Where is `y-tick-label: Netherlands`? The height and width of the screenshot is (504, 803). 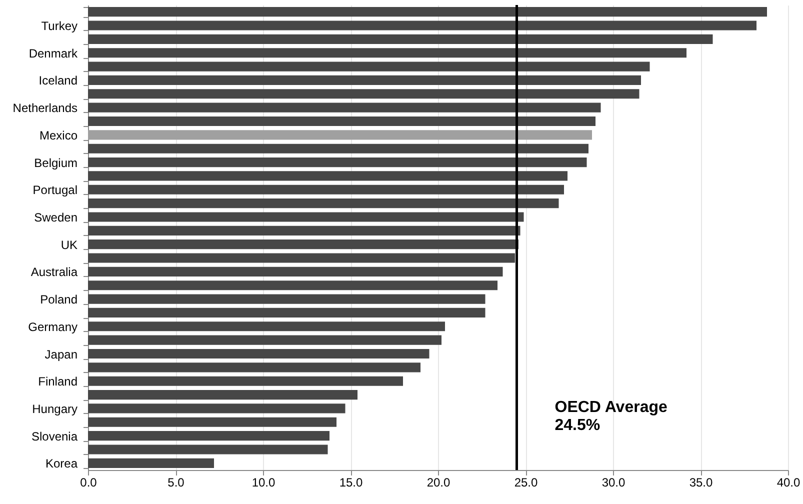
y-tick-label: Netherlands is located at coordinates (45, 108).